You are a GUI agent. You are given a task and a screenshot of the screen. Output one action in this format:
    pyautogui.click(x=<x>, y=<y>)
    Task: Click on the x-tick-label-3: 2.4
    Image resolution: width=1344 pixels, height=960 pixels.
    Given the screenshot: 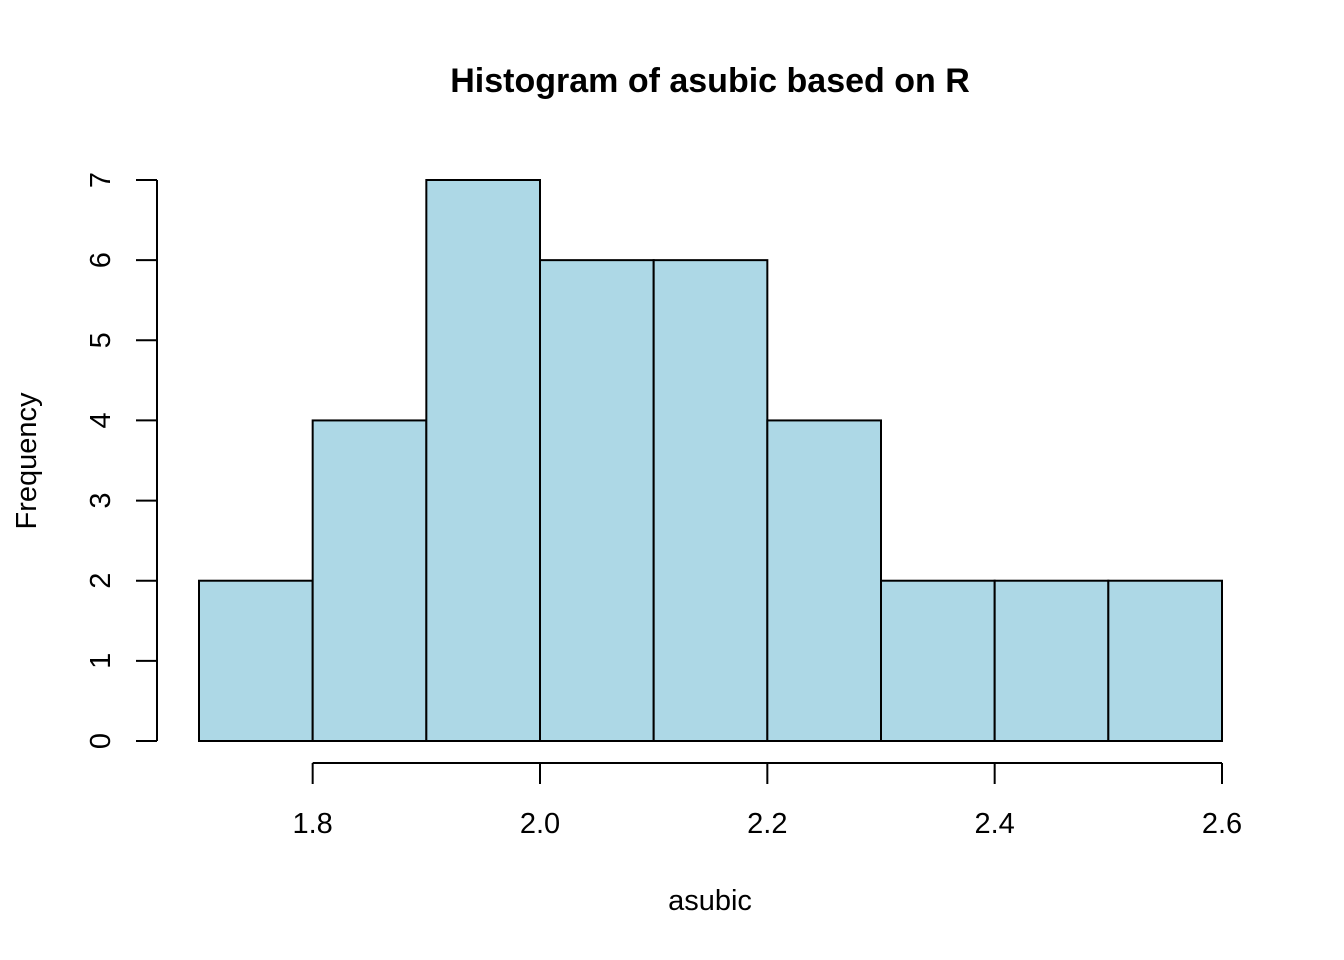 What is the action you would take?
    pyautogui.click(x=995, y=824)
    